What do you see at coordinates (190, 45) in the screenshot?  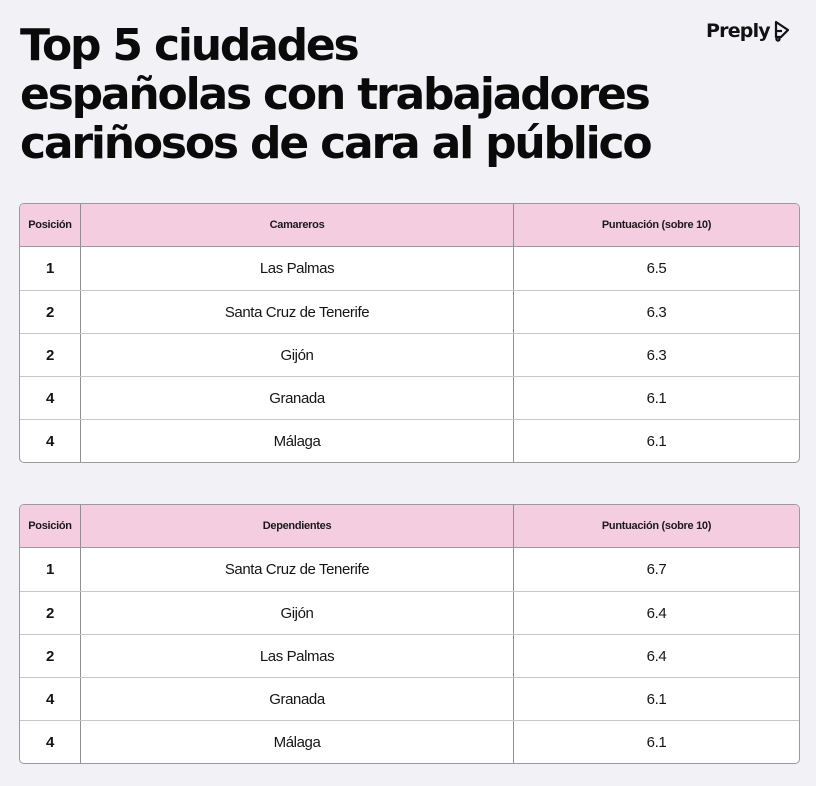 I see `title-line-1: Top 5 ciudades` at bounding box center [190, 45].